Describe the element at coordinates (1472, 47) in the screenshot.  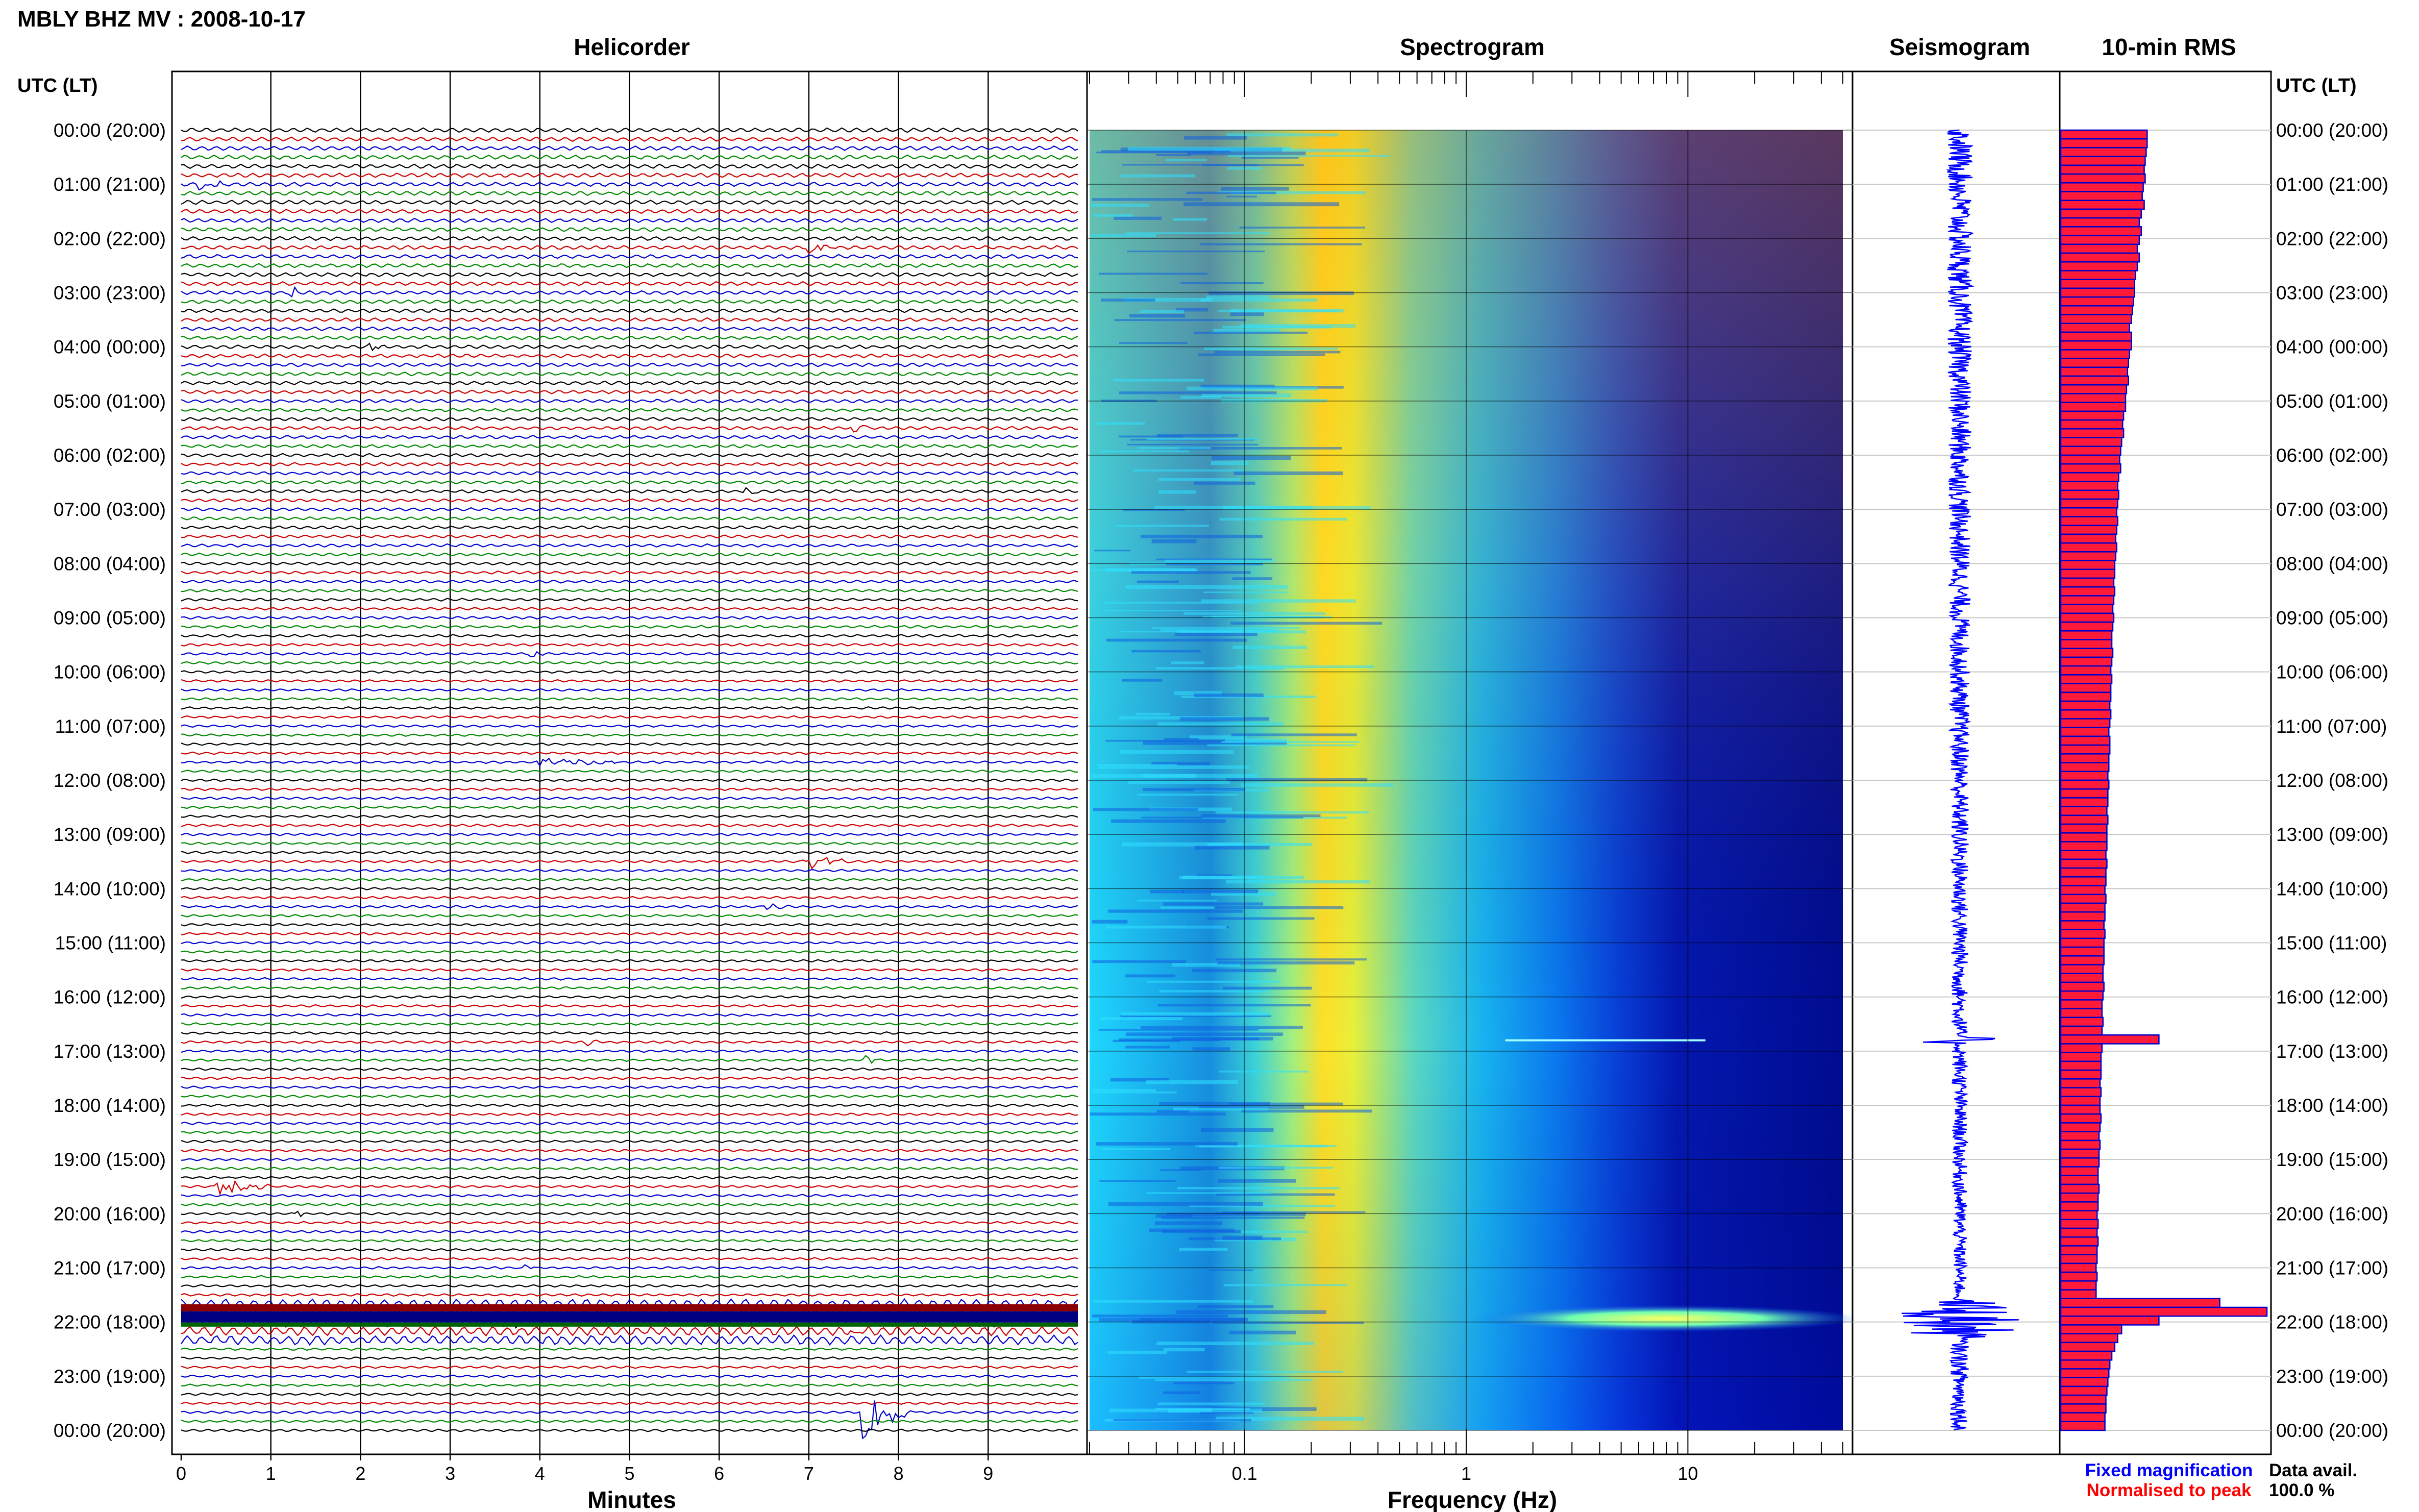
I see `panel-title-spectrogram: Spectrogram` at that location.